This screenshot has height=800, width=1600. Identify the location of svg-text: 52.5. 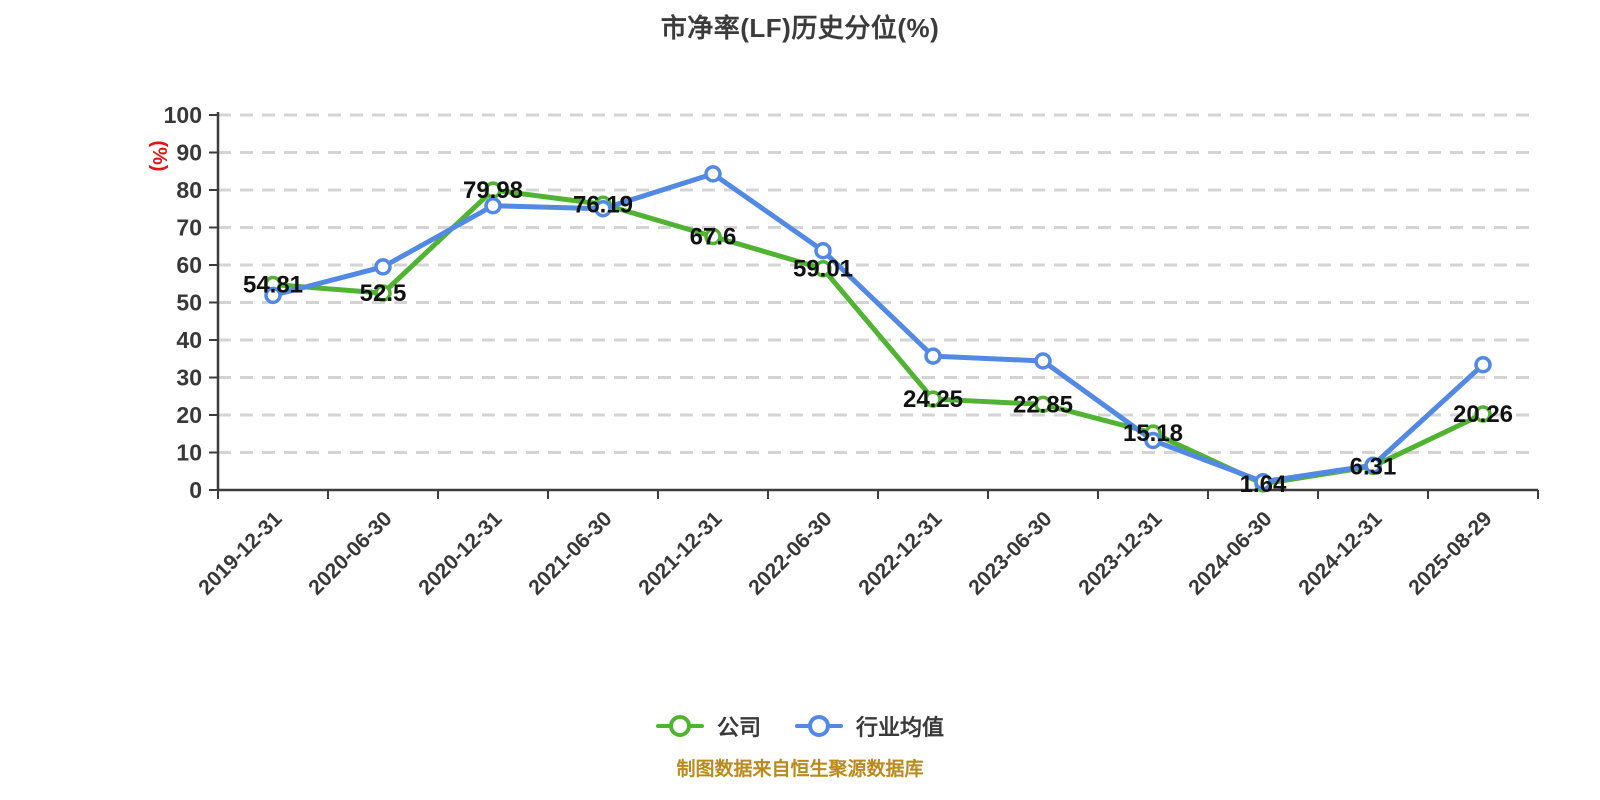
(383, 293).